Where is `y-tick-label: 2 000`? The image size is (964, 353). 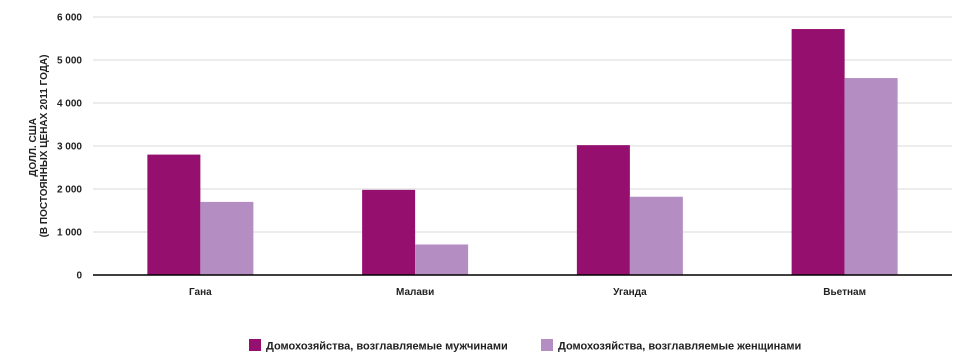 y-tick-label: 2 000 is located at coordinates (69, 190).